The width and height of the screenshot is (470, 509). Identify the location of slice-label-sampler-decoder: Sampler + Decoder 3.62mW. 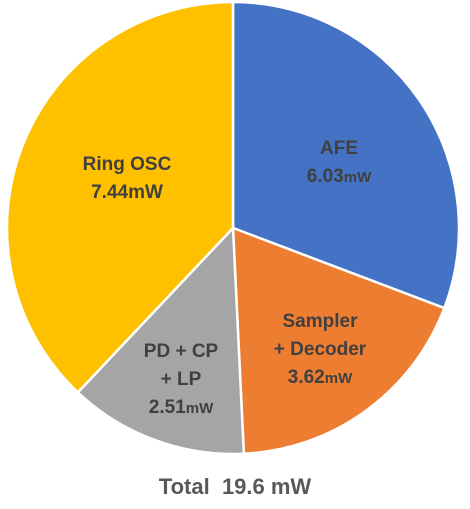
(320, 349).